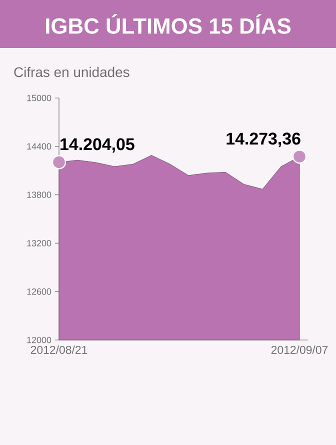  Describe the element at coordinates (39, 146) in the screenshot. I see `y-tick-label: 14400` at that location.